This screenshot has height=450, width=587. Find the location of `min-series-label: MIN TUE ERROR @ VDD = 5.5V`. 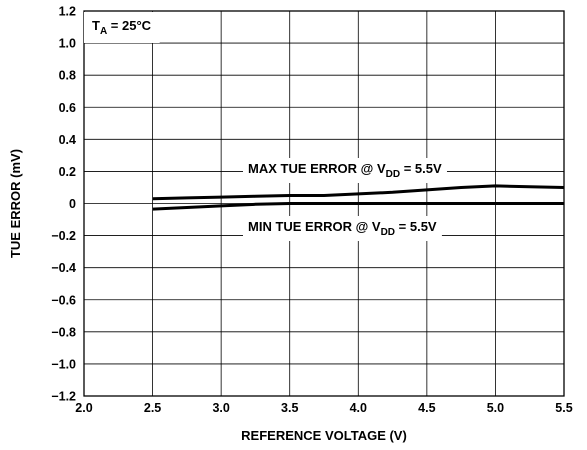

min-series-label: MIN TUE ERROR @ VDD = 5.5V is located at coordinates (342, 228).